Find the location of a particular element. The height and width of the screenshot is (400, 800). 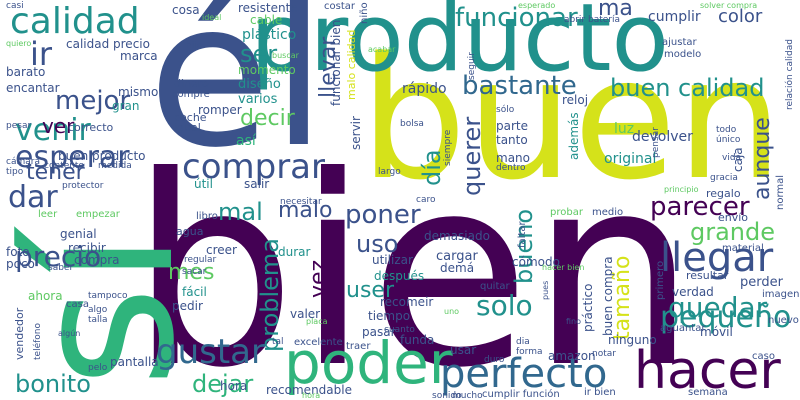

word-bolsa: bolsa is located at coordinates (412, 124).